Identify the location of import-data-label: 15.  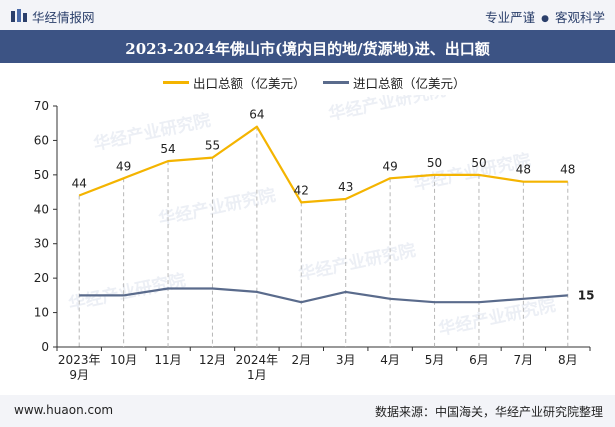
(586, 295).